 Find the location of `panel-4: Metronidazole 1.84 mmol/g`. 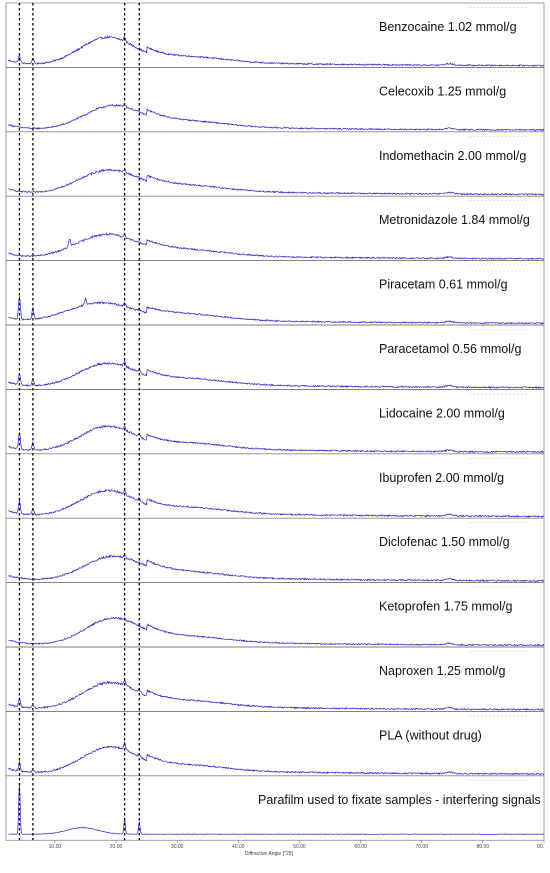

panel-4: Metronidazole 1.84 mmol/g is located at coordinates (275, 228).